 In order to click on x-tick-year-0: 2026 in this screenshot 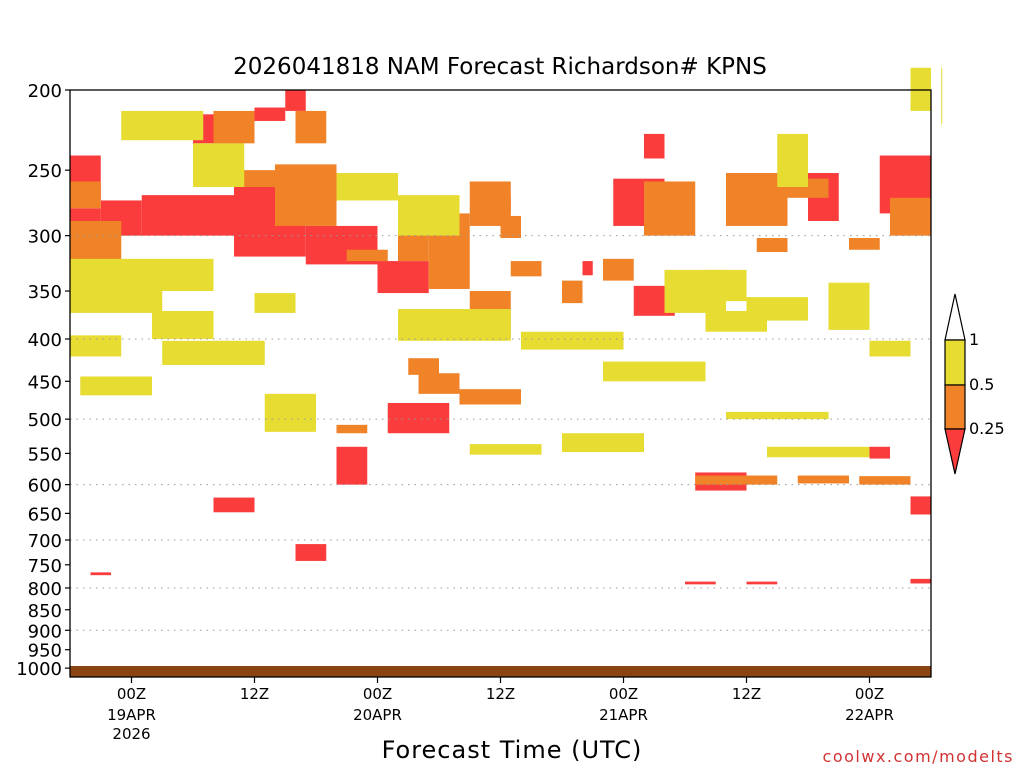, I will do `click(131, 734)`.